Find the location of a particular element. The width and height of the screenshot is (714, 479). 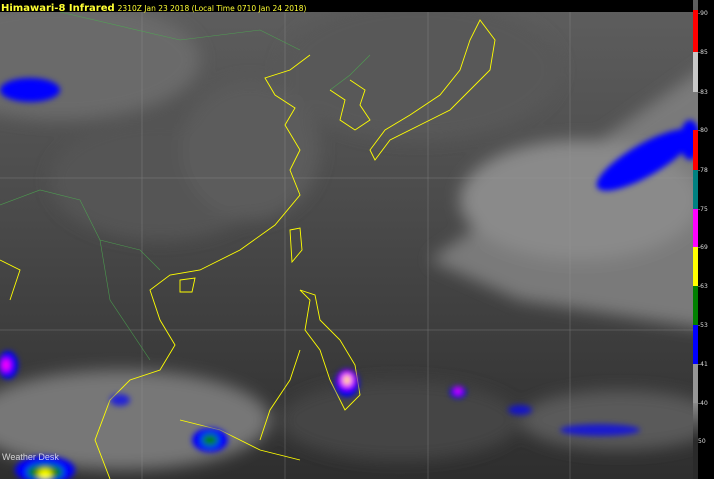

colorbar-label: 50 is located at coordinates (702, 441).